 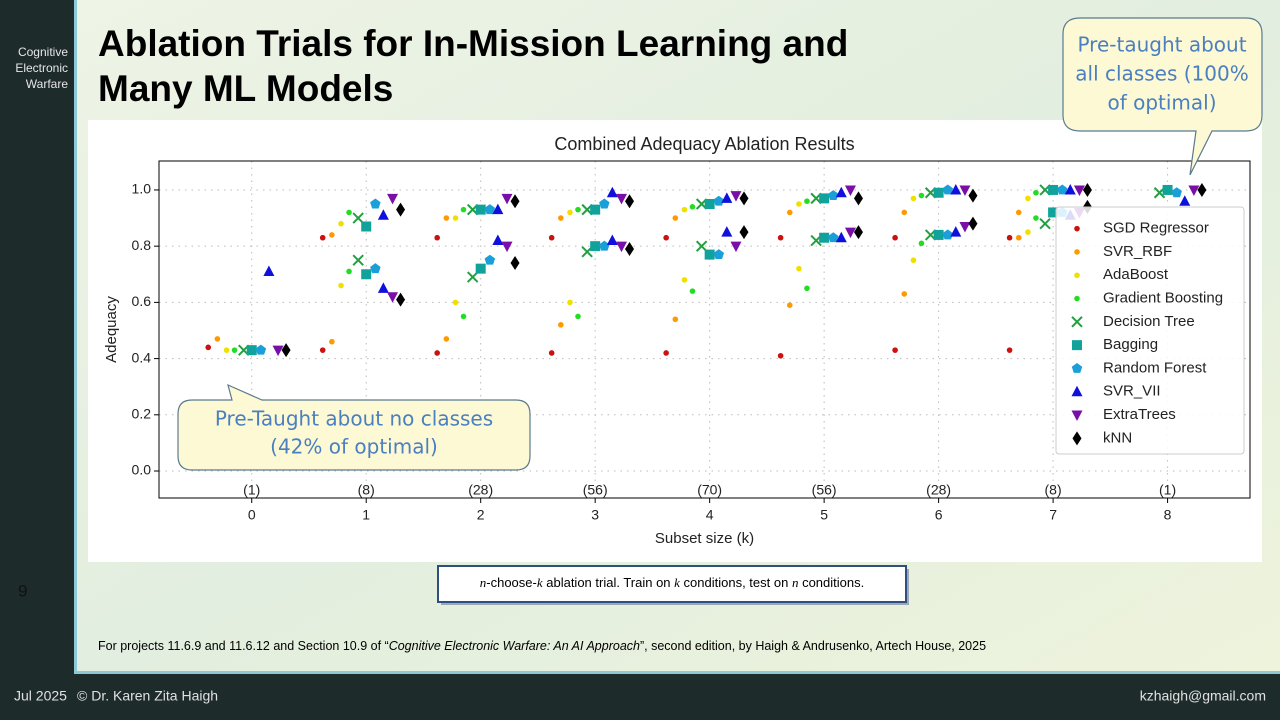 I want to click on group-count: (56), so click(x=824, y=490).